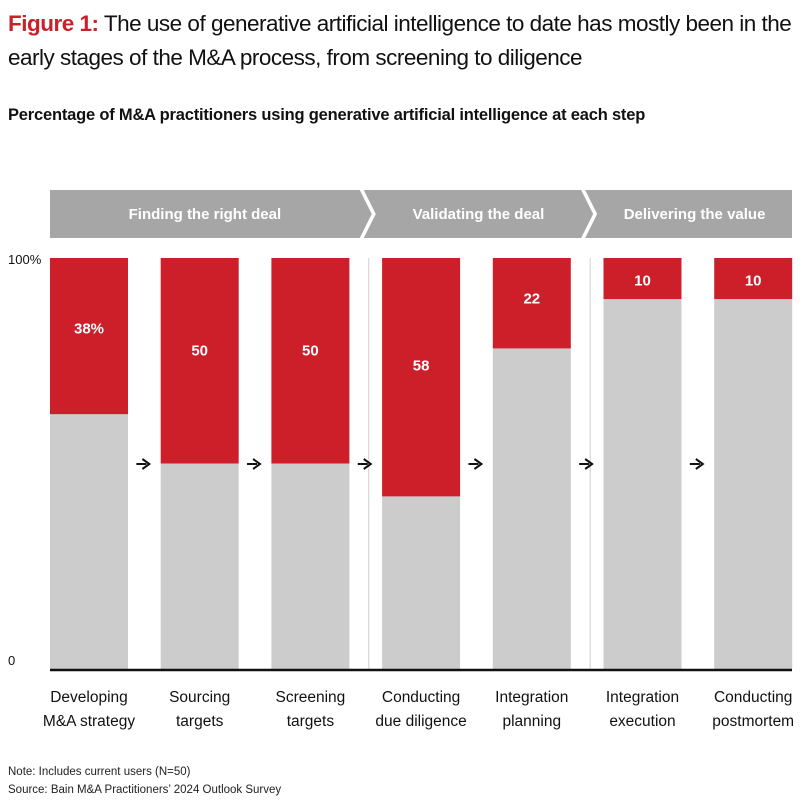 Image resolution: width=810 pixels, height=810 pixels. I want to click on category-label: M&A strategy, so click(89, 721).